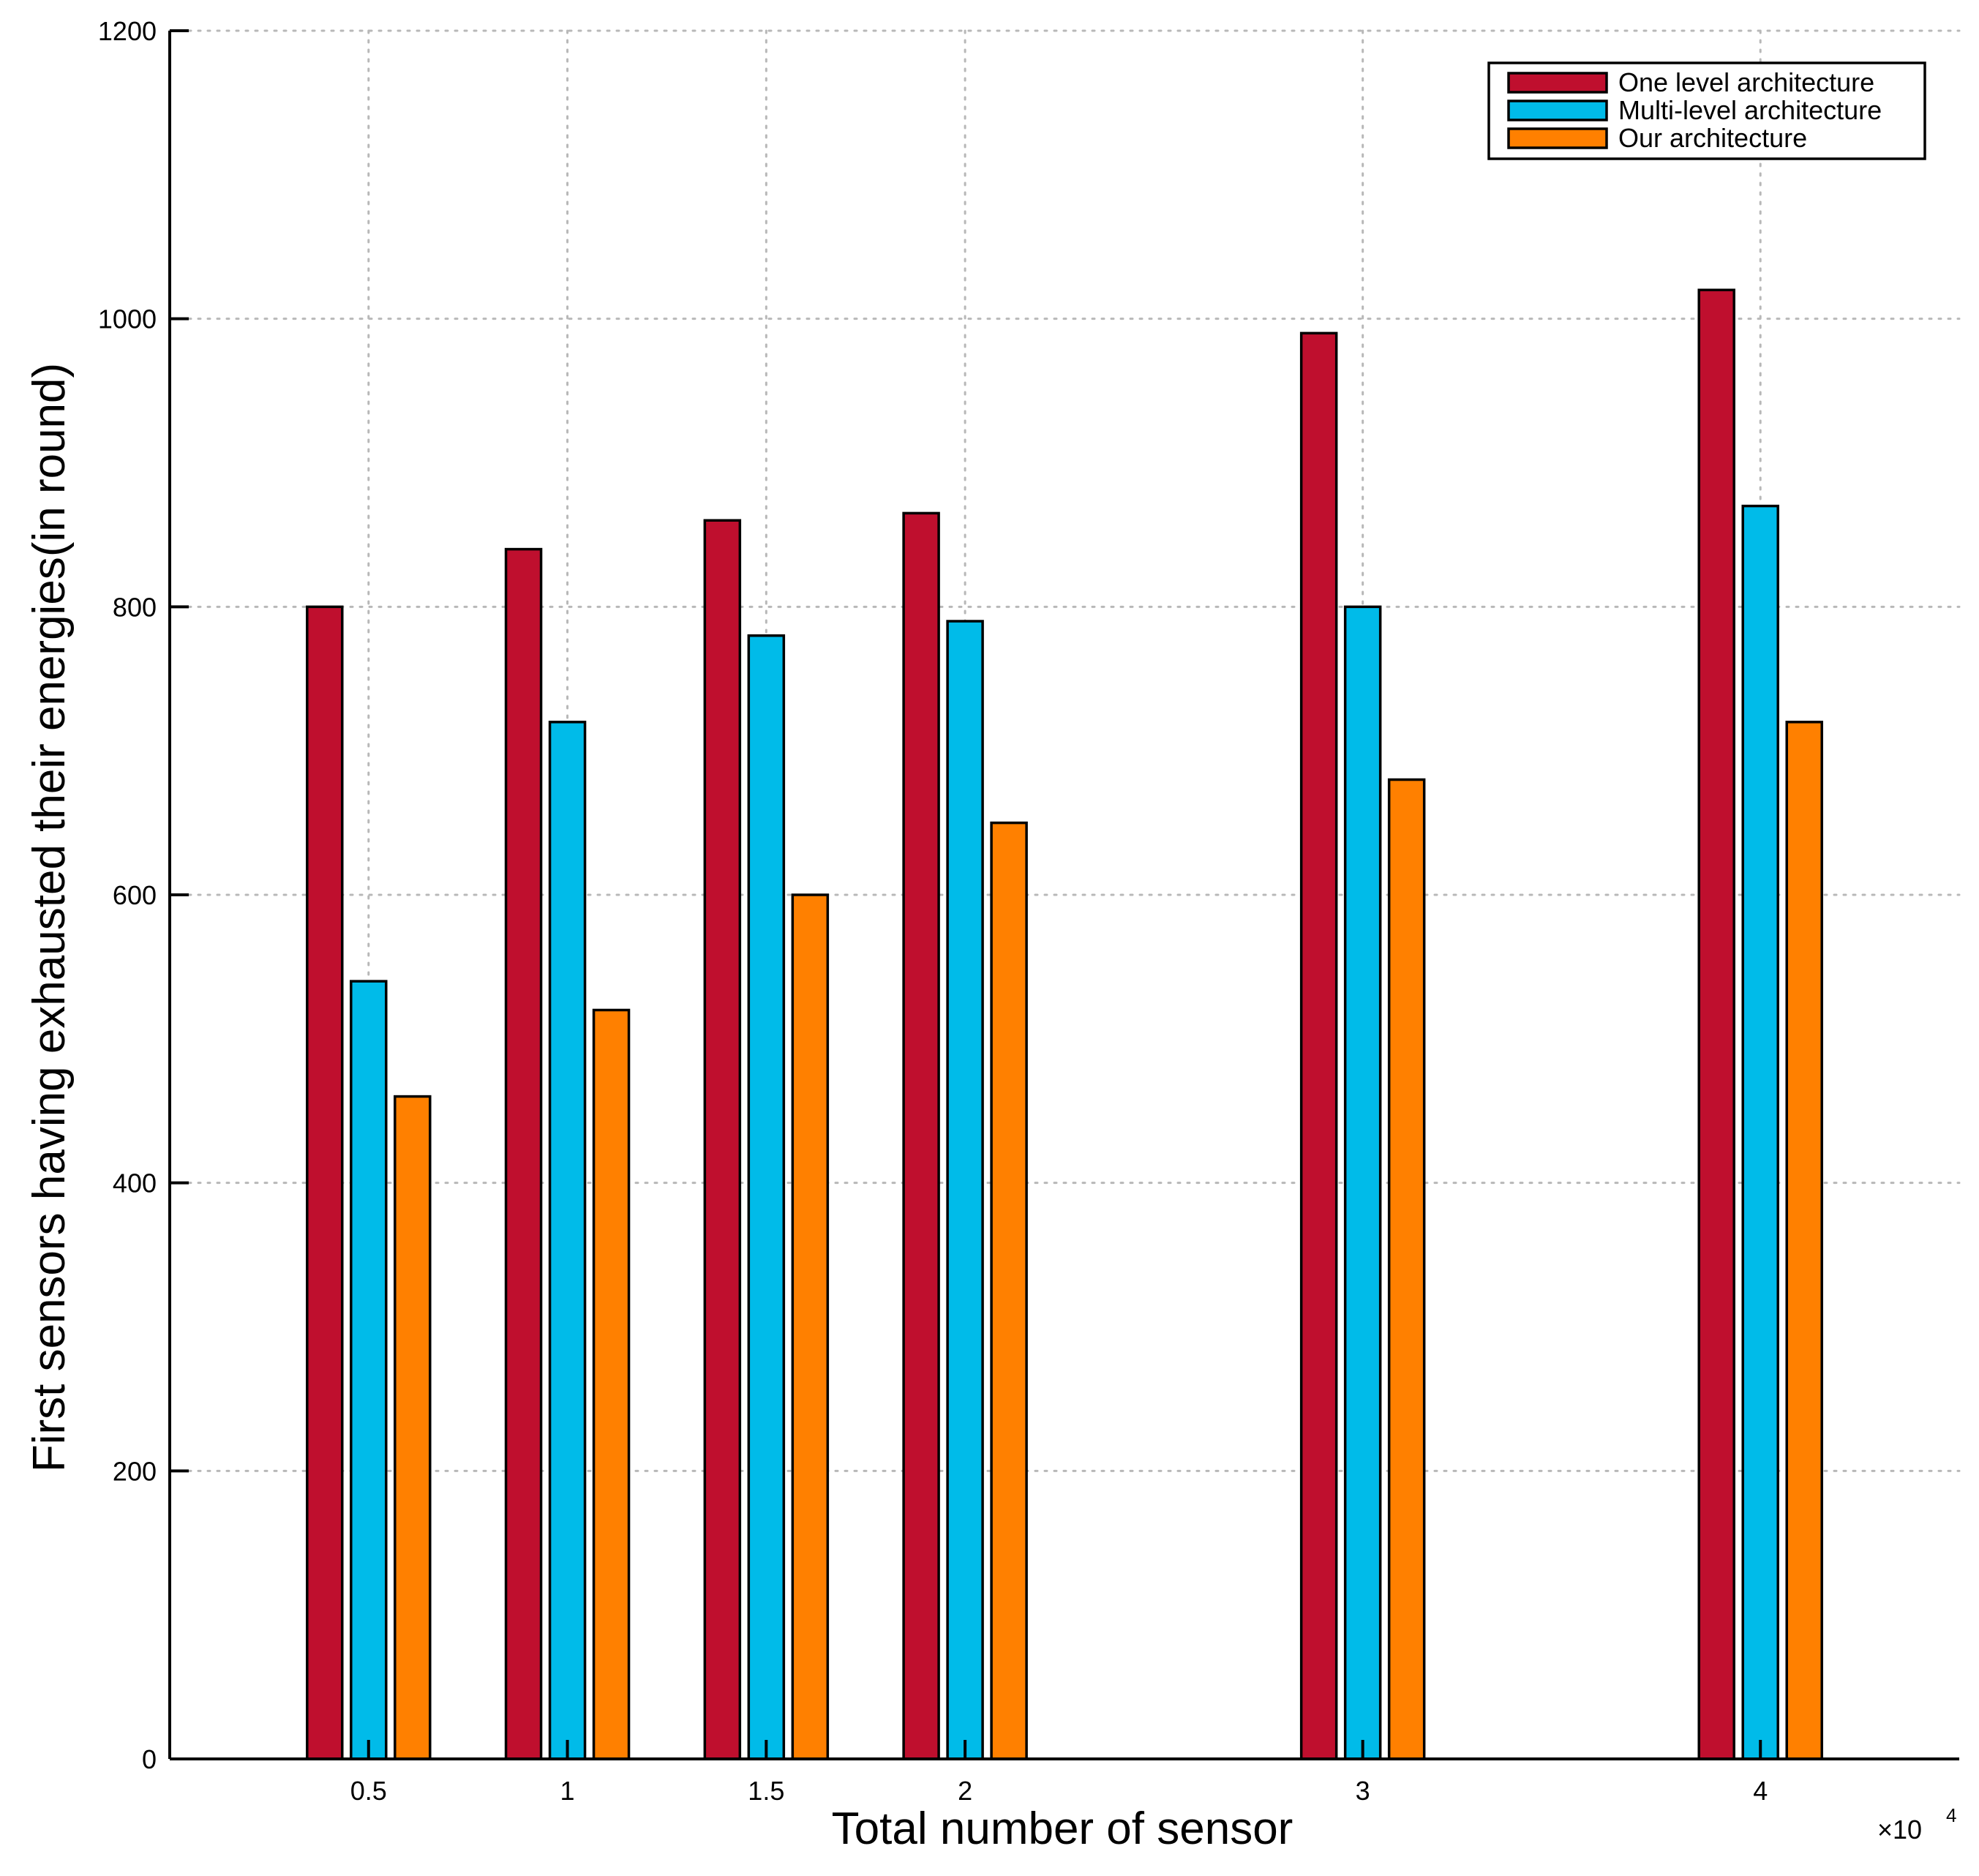 The height and width of the screenshot is (1876, 1979). Describe the element at coordinates (811, 1326) in the screenshot. I see `bar-series3-1.5` at that location.